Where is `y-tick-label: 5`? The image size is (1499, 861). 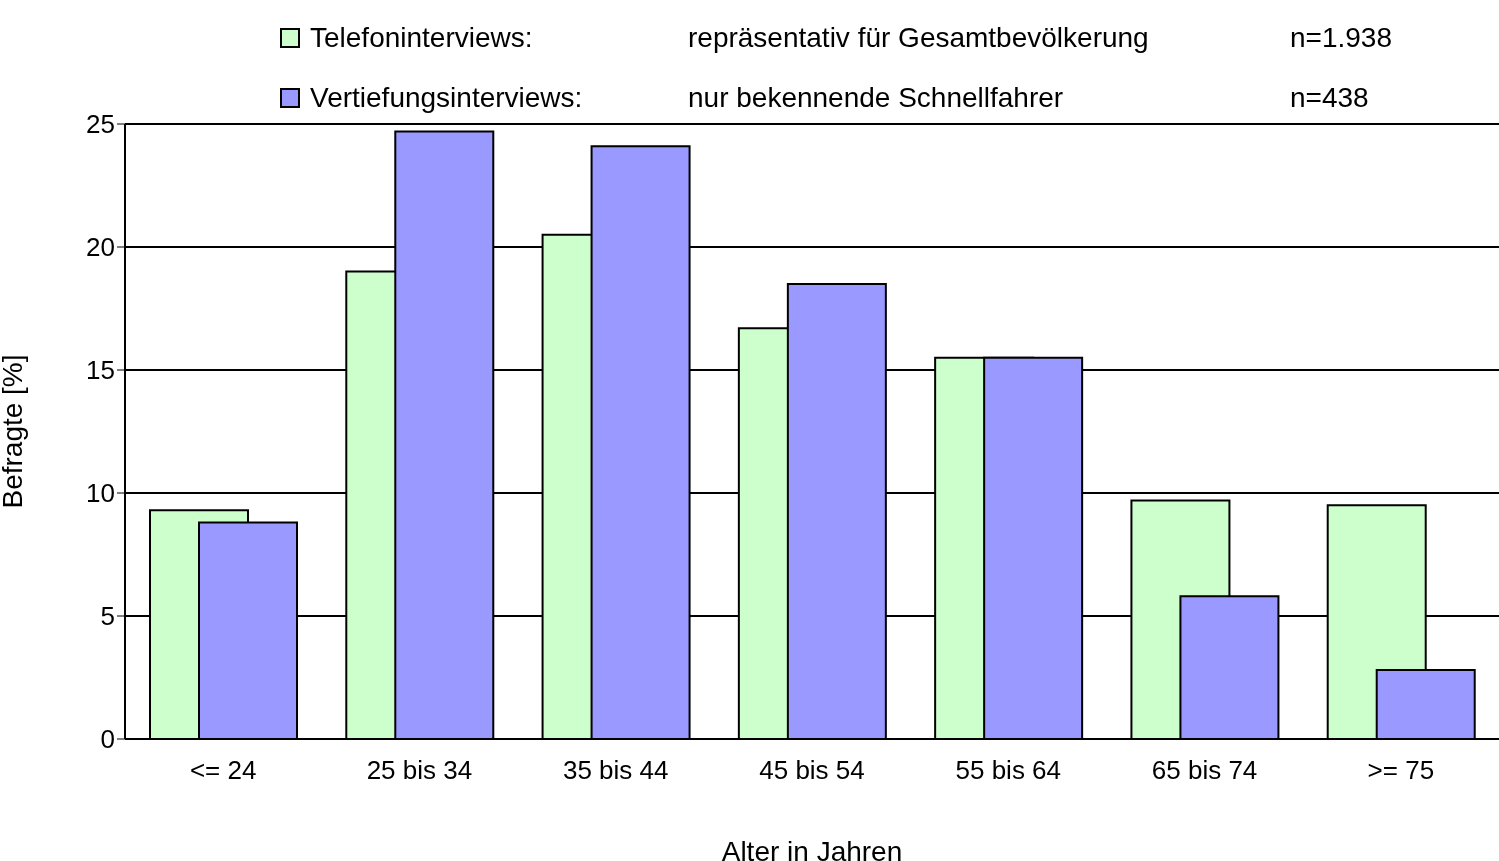
y-tick-label: 5 is located at coordinates (107, 616).